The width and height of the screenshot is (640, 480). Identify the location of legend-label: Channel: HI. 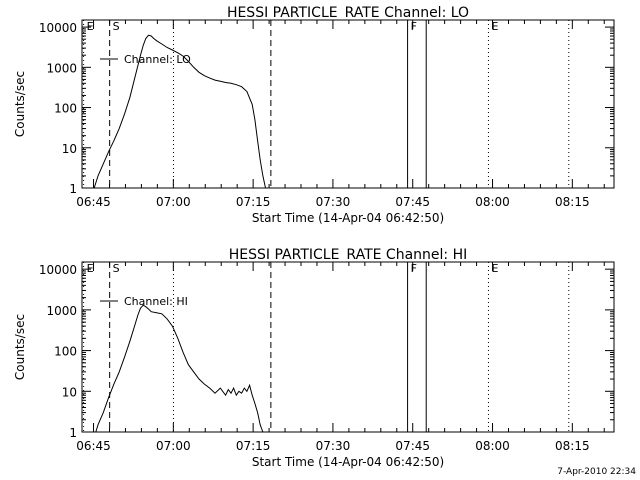
(156, 301).